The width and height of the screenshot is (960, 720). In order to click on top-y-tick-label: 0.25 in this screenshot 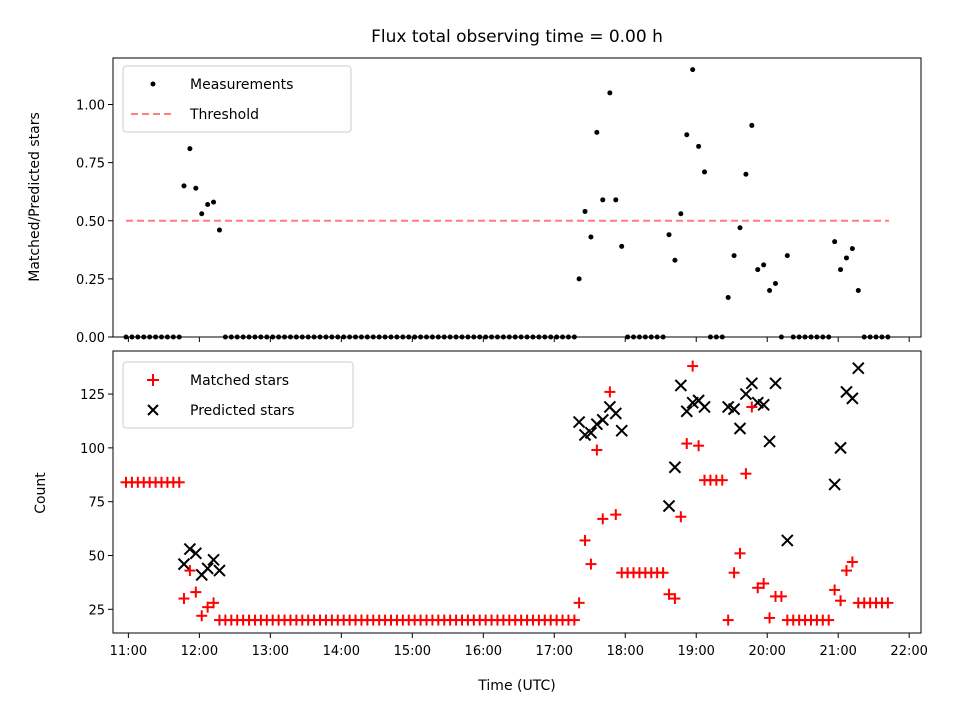, I will do `click(90, 280)`.